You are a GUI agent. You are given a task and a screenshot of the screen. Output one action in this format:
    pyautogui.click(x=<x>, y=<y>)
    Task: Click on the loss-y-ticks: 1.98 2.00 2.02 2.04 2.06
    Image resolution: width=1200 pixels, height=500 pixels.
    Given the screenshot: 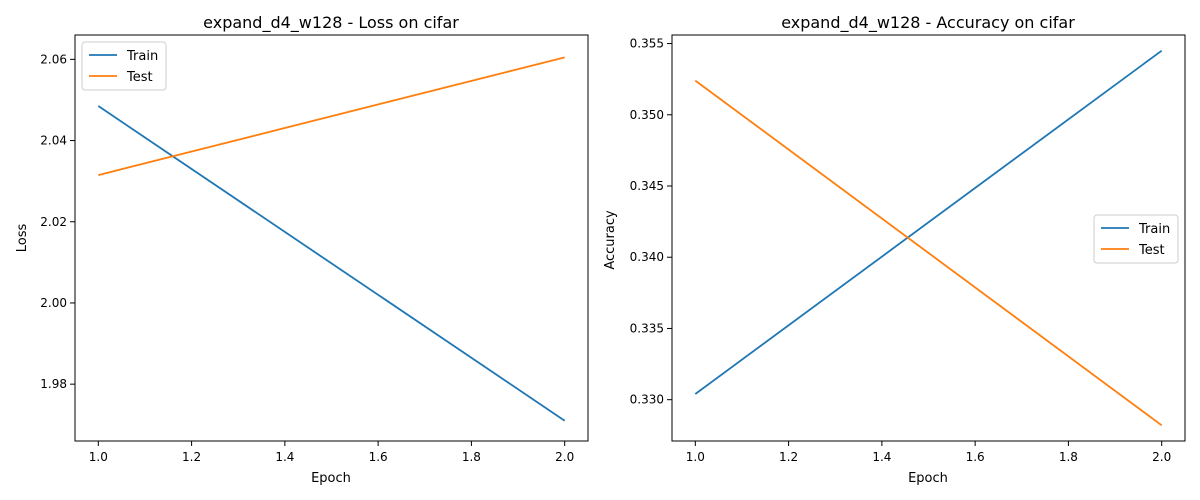 What is the action you would take?
    pyautogui.click(x=57, y=221)
    